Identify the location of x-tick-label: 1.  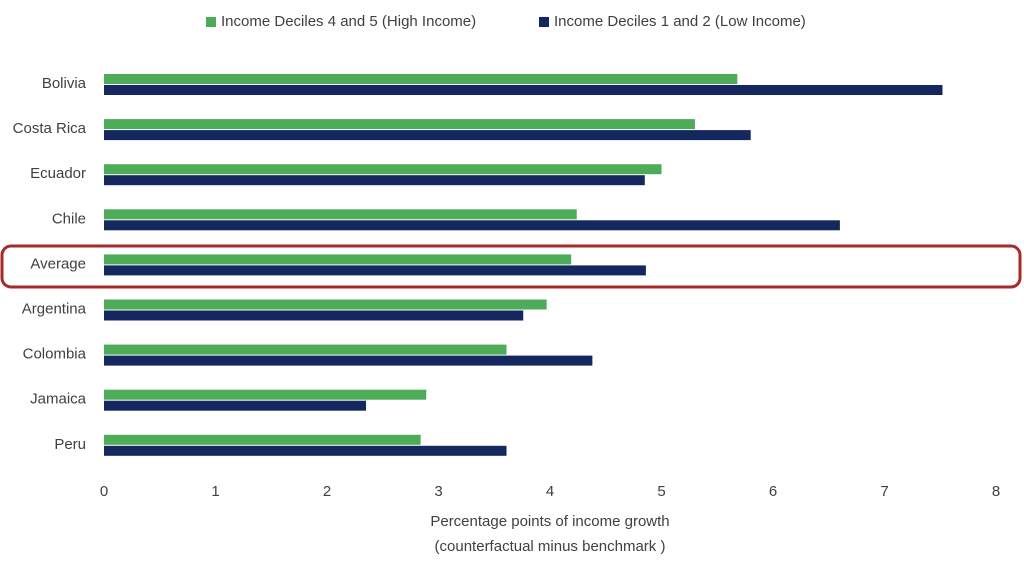
(215, 491).